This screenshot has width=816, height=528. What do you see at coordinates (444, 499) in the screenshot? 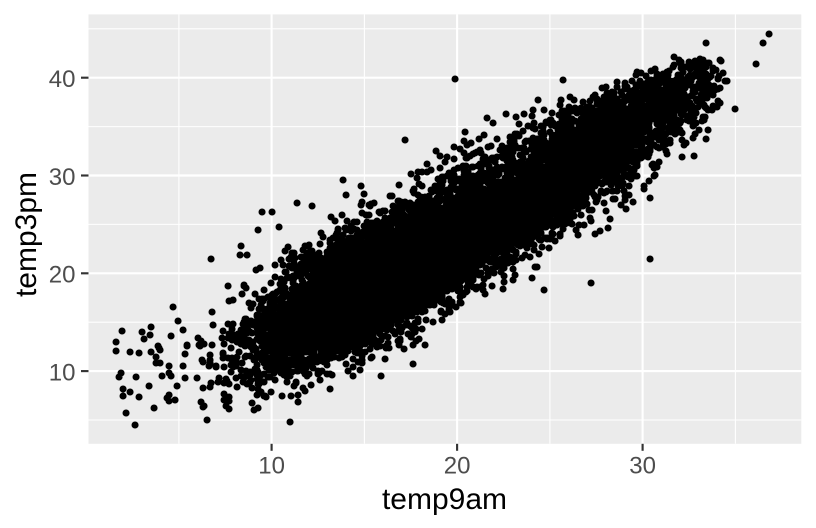
I see `svg-text: temp9am` at bounding box center [444, 499].